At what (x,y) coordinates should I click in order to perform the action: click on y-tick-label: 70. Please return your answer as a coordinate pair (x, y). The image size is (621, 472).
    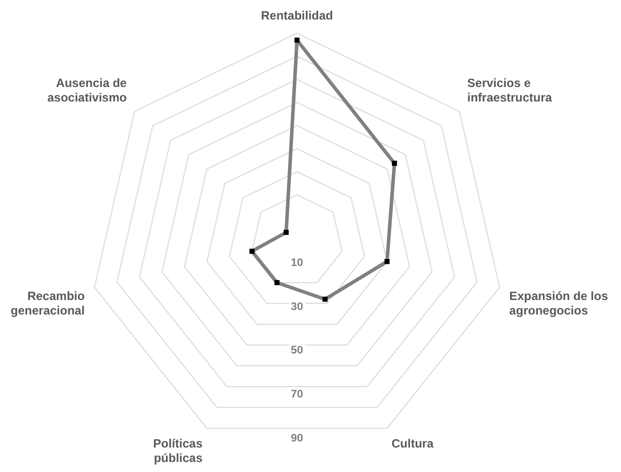
    Looking at the image, I should click on (297, 394).